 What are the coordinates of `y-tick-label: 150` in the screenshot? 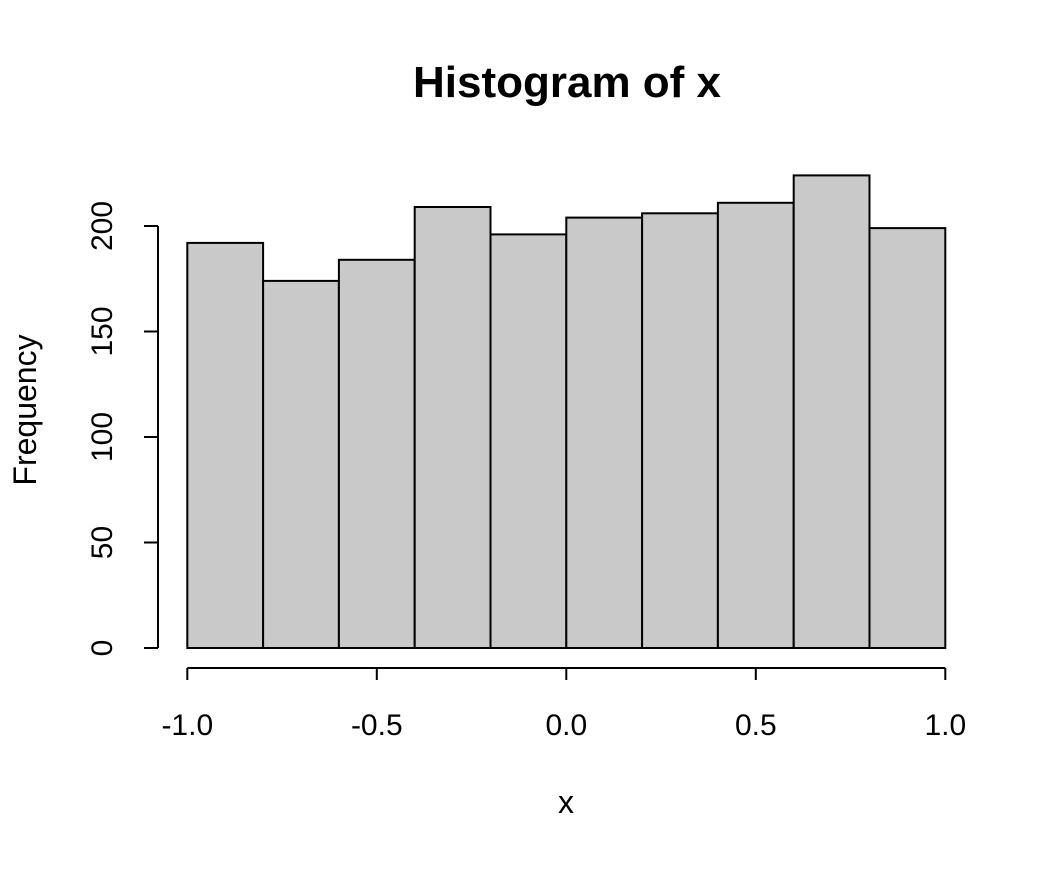 It's located at (102, 331).